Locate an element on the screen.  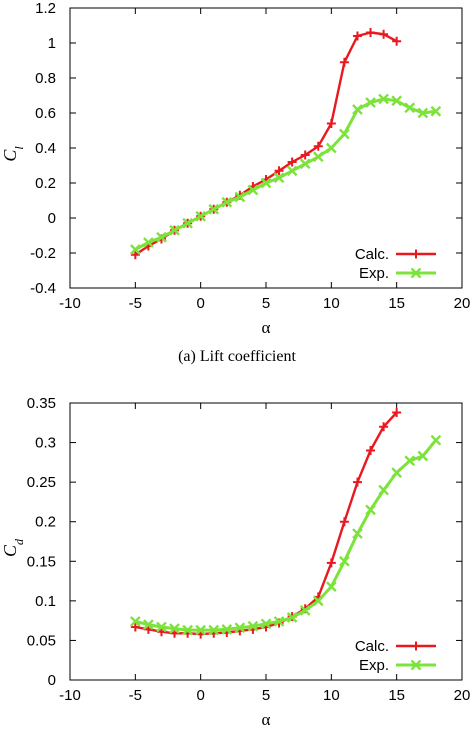
y-tick-label: 1.2 is located at coordinates (45, 8).